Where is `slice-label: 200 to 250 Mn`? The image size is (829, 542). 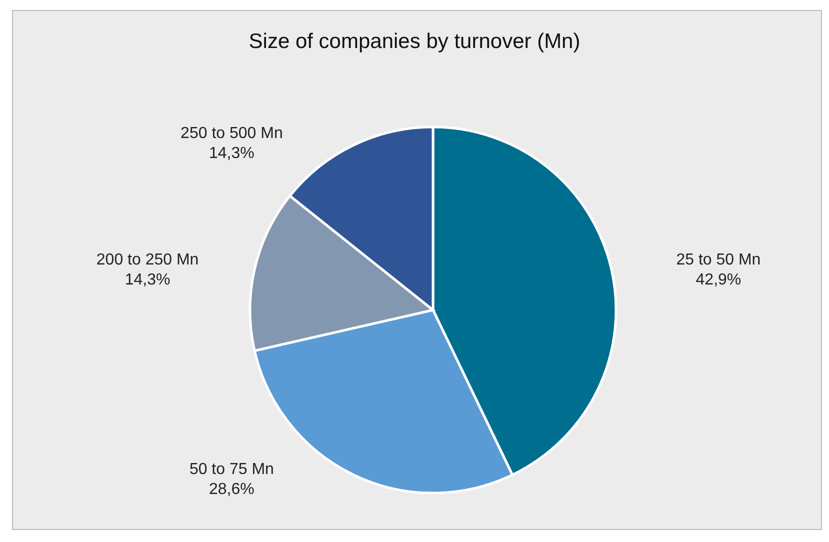
slice-label: 200 to 250 Mn is located at coordinates (147, 259).